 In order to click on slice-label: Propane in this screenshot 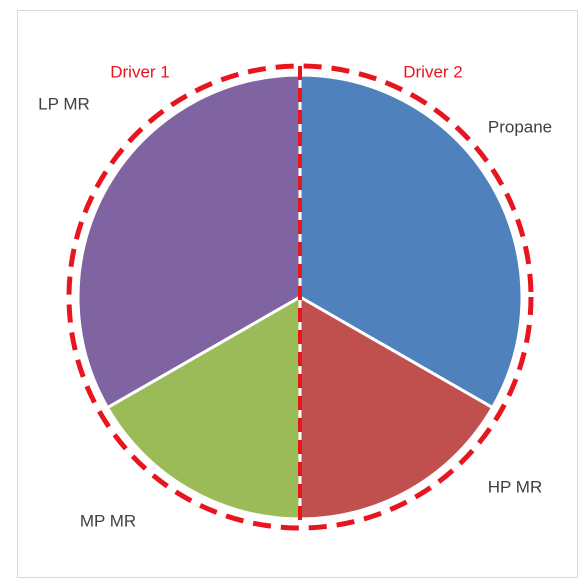, I will do `click(520, 126)`.